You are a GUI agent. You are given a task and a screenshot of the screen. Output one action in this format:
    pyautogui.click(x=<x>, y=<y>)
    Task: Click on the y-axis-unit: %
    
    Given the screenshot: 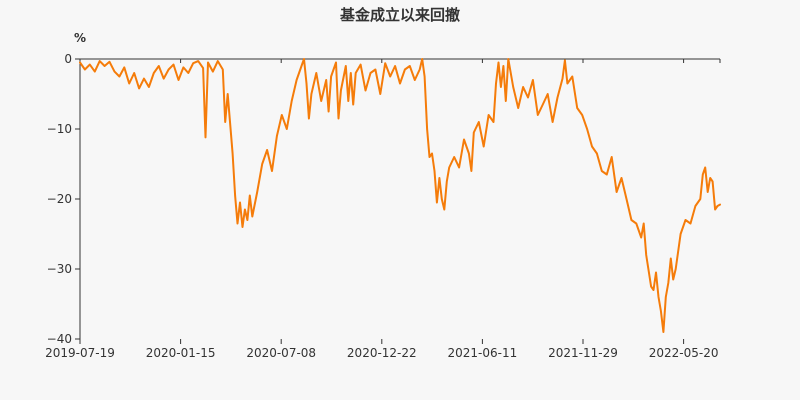 What is the action you would take?
    pyautogui.click(x=80, y=38)
    